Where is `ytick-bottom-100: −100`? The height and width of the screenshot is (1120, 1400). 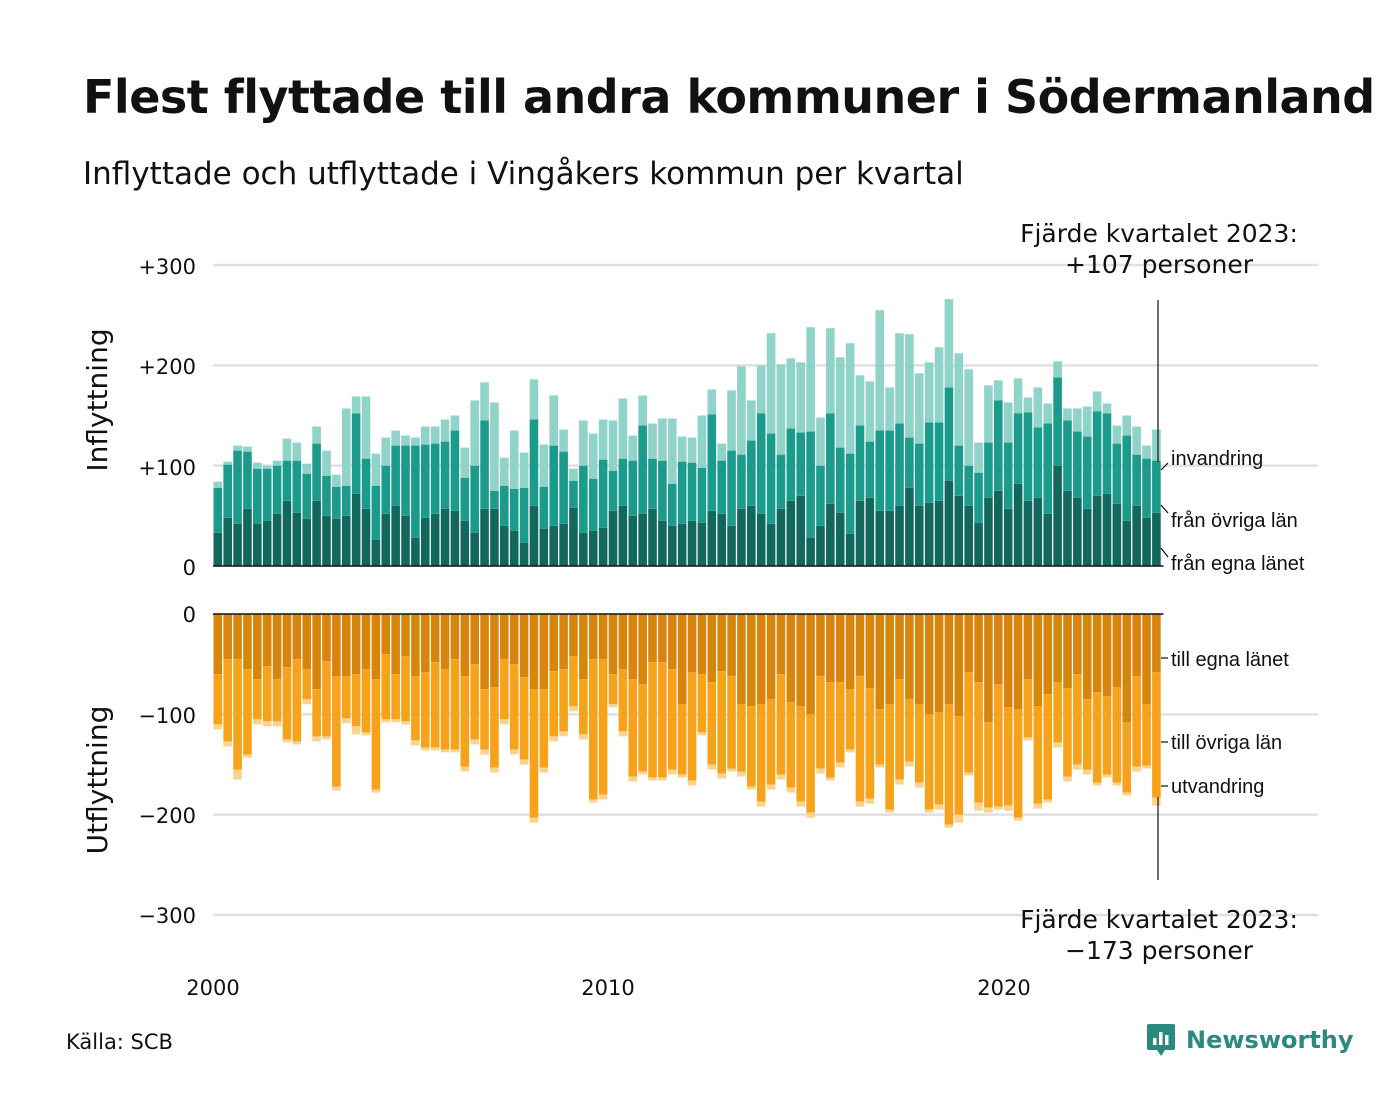 ytick-bottom-100: −100 is located at coordinates (167, 716).